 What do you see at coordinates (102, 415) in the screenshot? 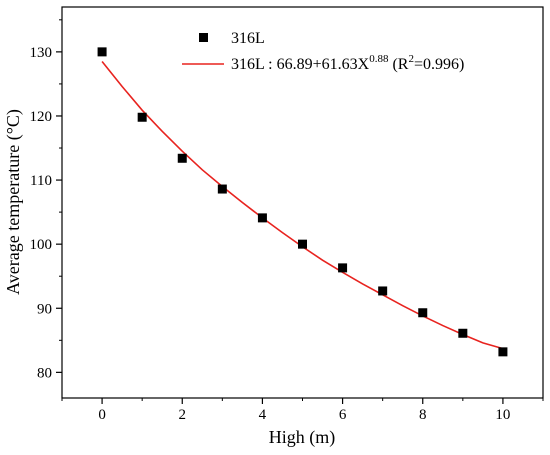
I see `x-tick-label: 0` at bounding box center [102, 415].